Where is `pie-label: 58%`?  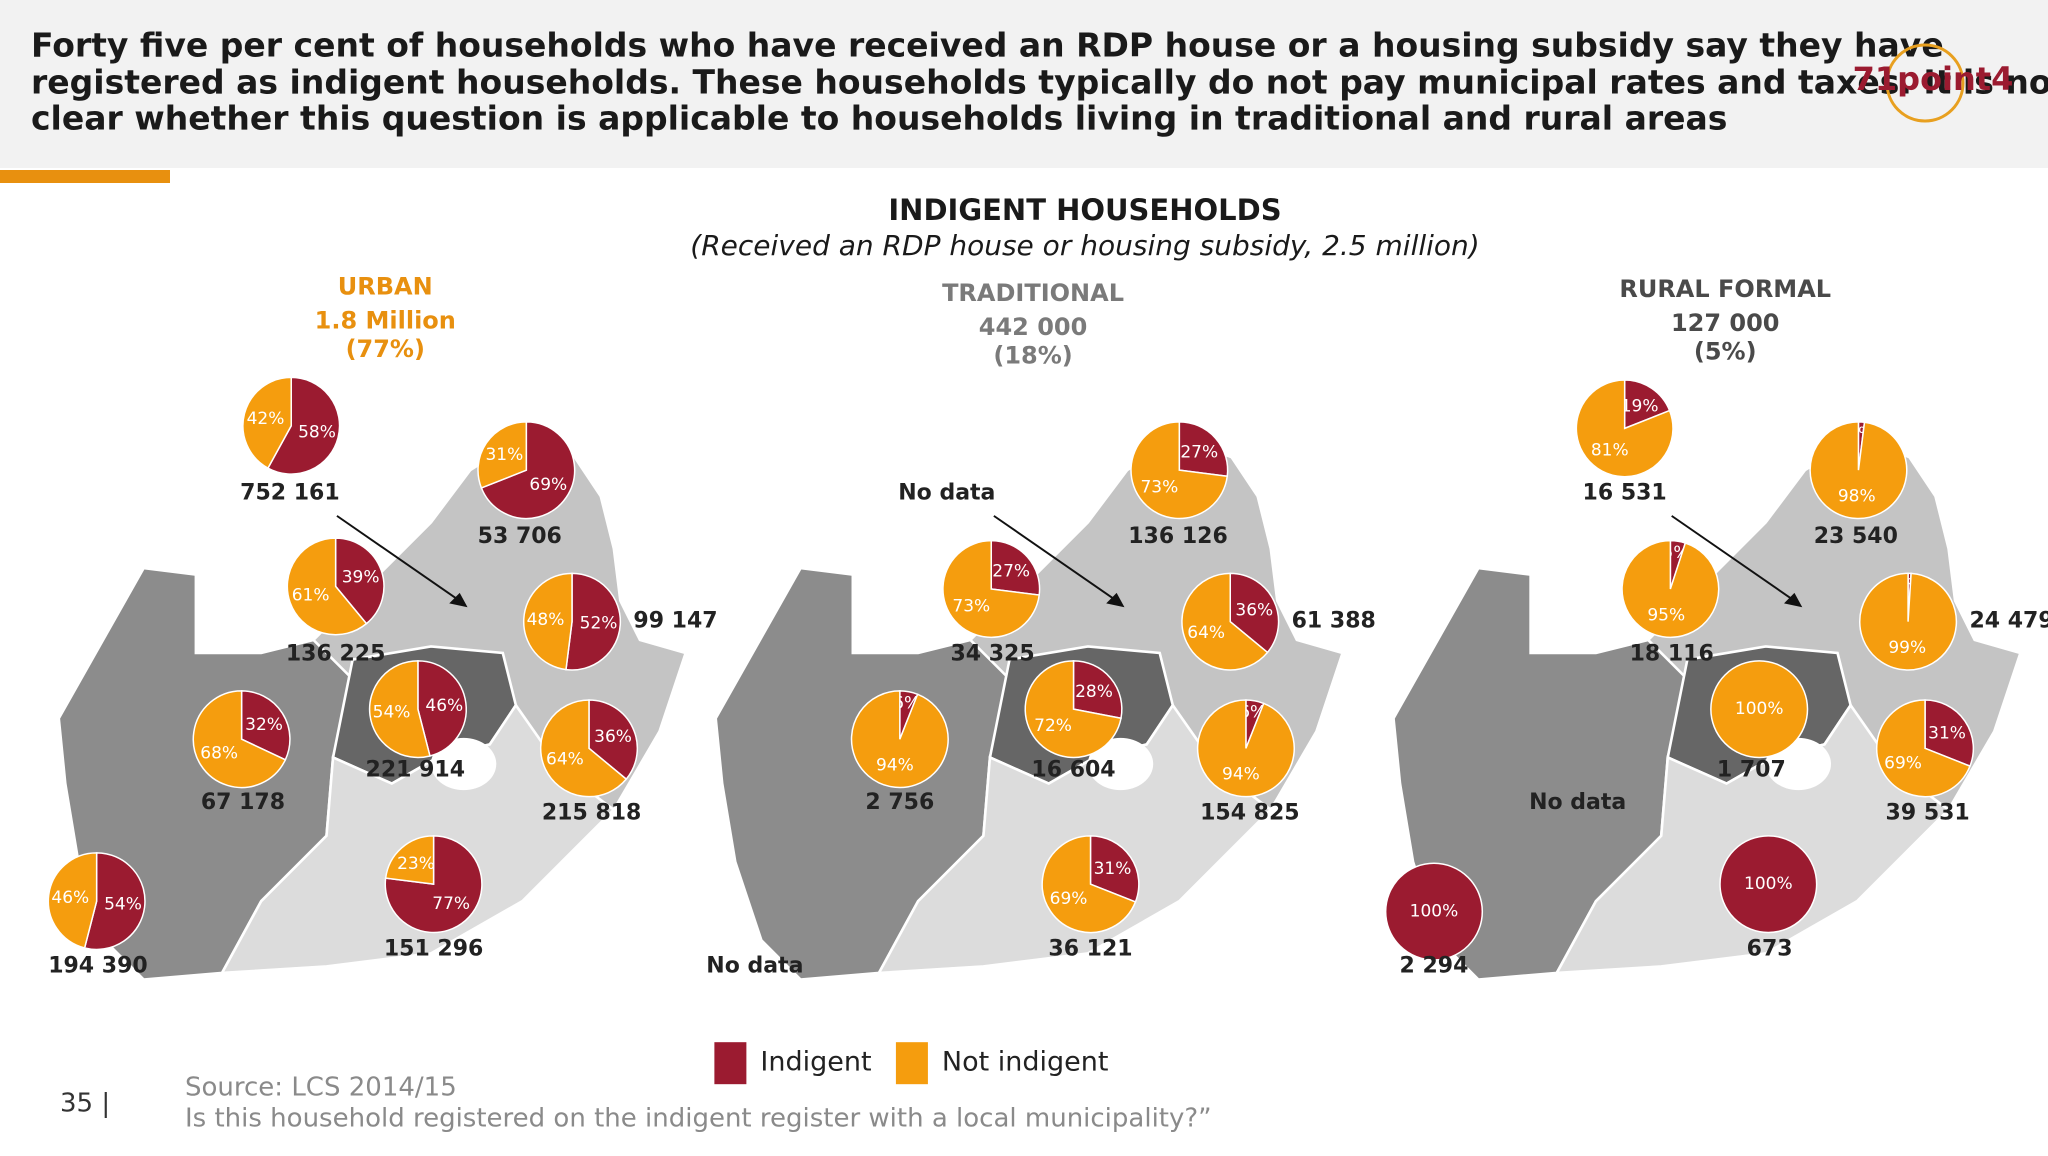 pie-label: 58% is located at coordinates (317, 432).